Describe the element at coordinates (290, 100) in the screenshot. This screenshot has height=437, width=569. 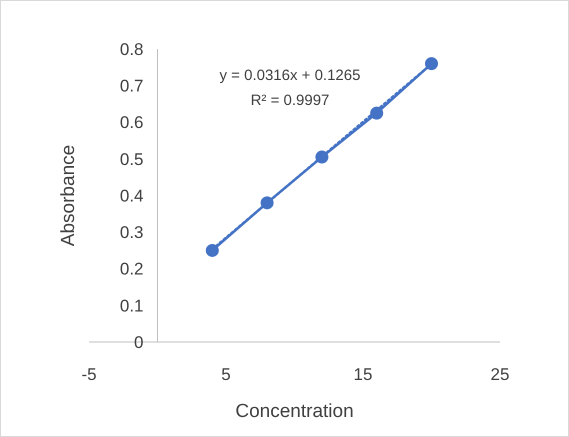
I see `annotation: R² = 0.9997` at that location.